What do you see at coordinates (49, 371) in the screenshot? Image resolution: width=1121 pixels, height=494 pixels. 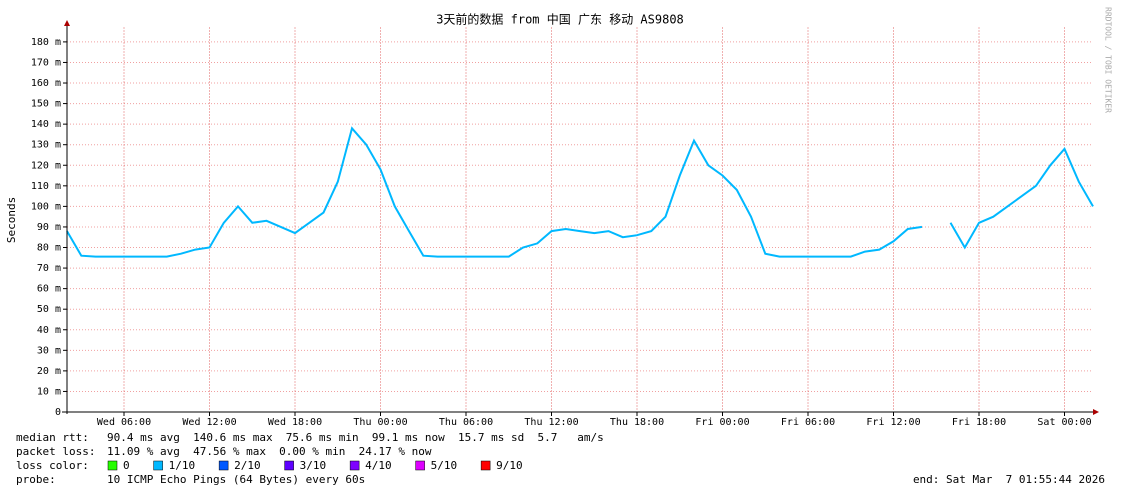 I see `y-tick-label: 20 m` at bounding box center [49, 371].